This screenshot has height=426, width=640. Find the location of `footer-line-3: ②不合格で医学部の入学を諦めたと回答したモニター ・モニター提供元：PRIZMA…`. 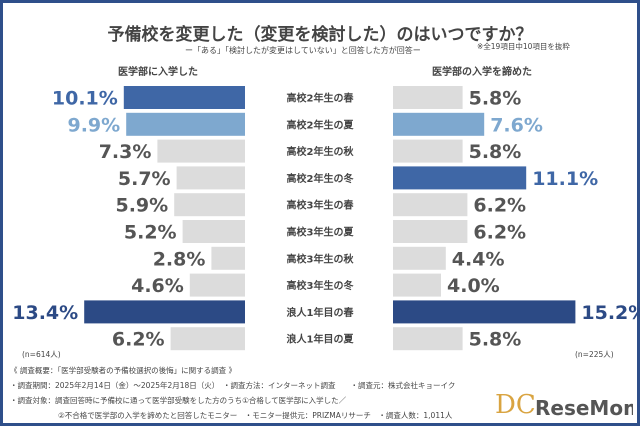

footer-line-3: ②不合格で医学部の入学を諦めたと回答したモニター ・モニター提供元：PRIZMA… is located at coordinates (255, 415).